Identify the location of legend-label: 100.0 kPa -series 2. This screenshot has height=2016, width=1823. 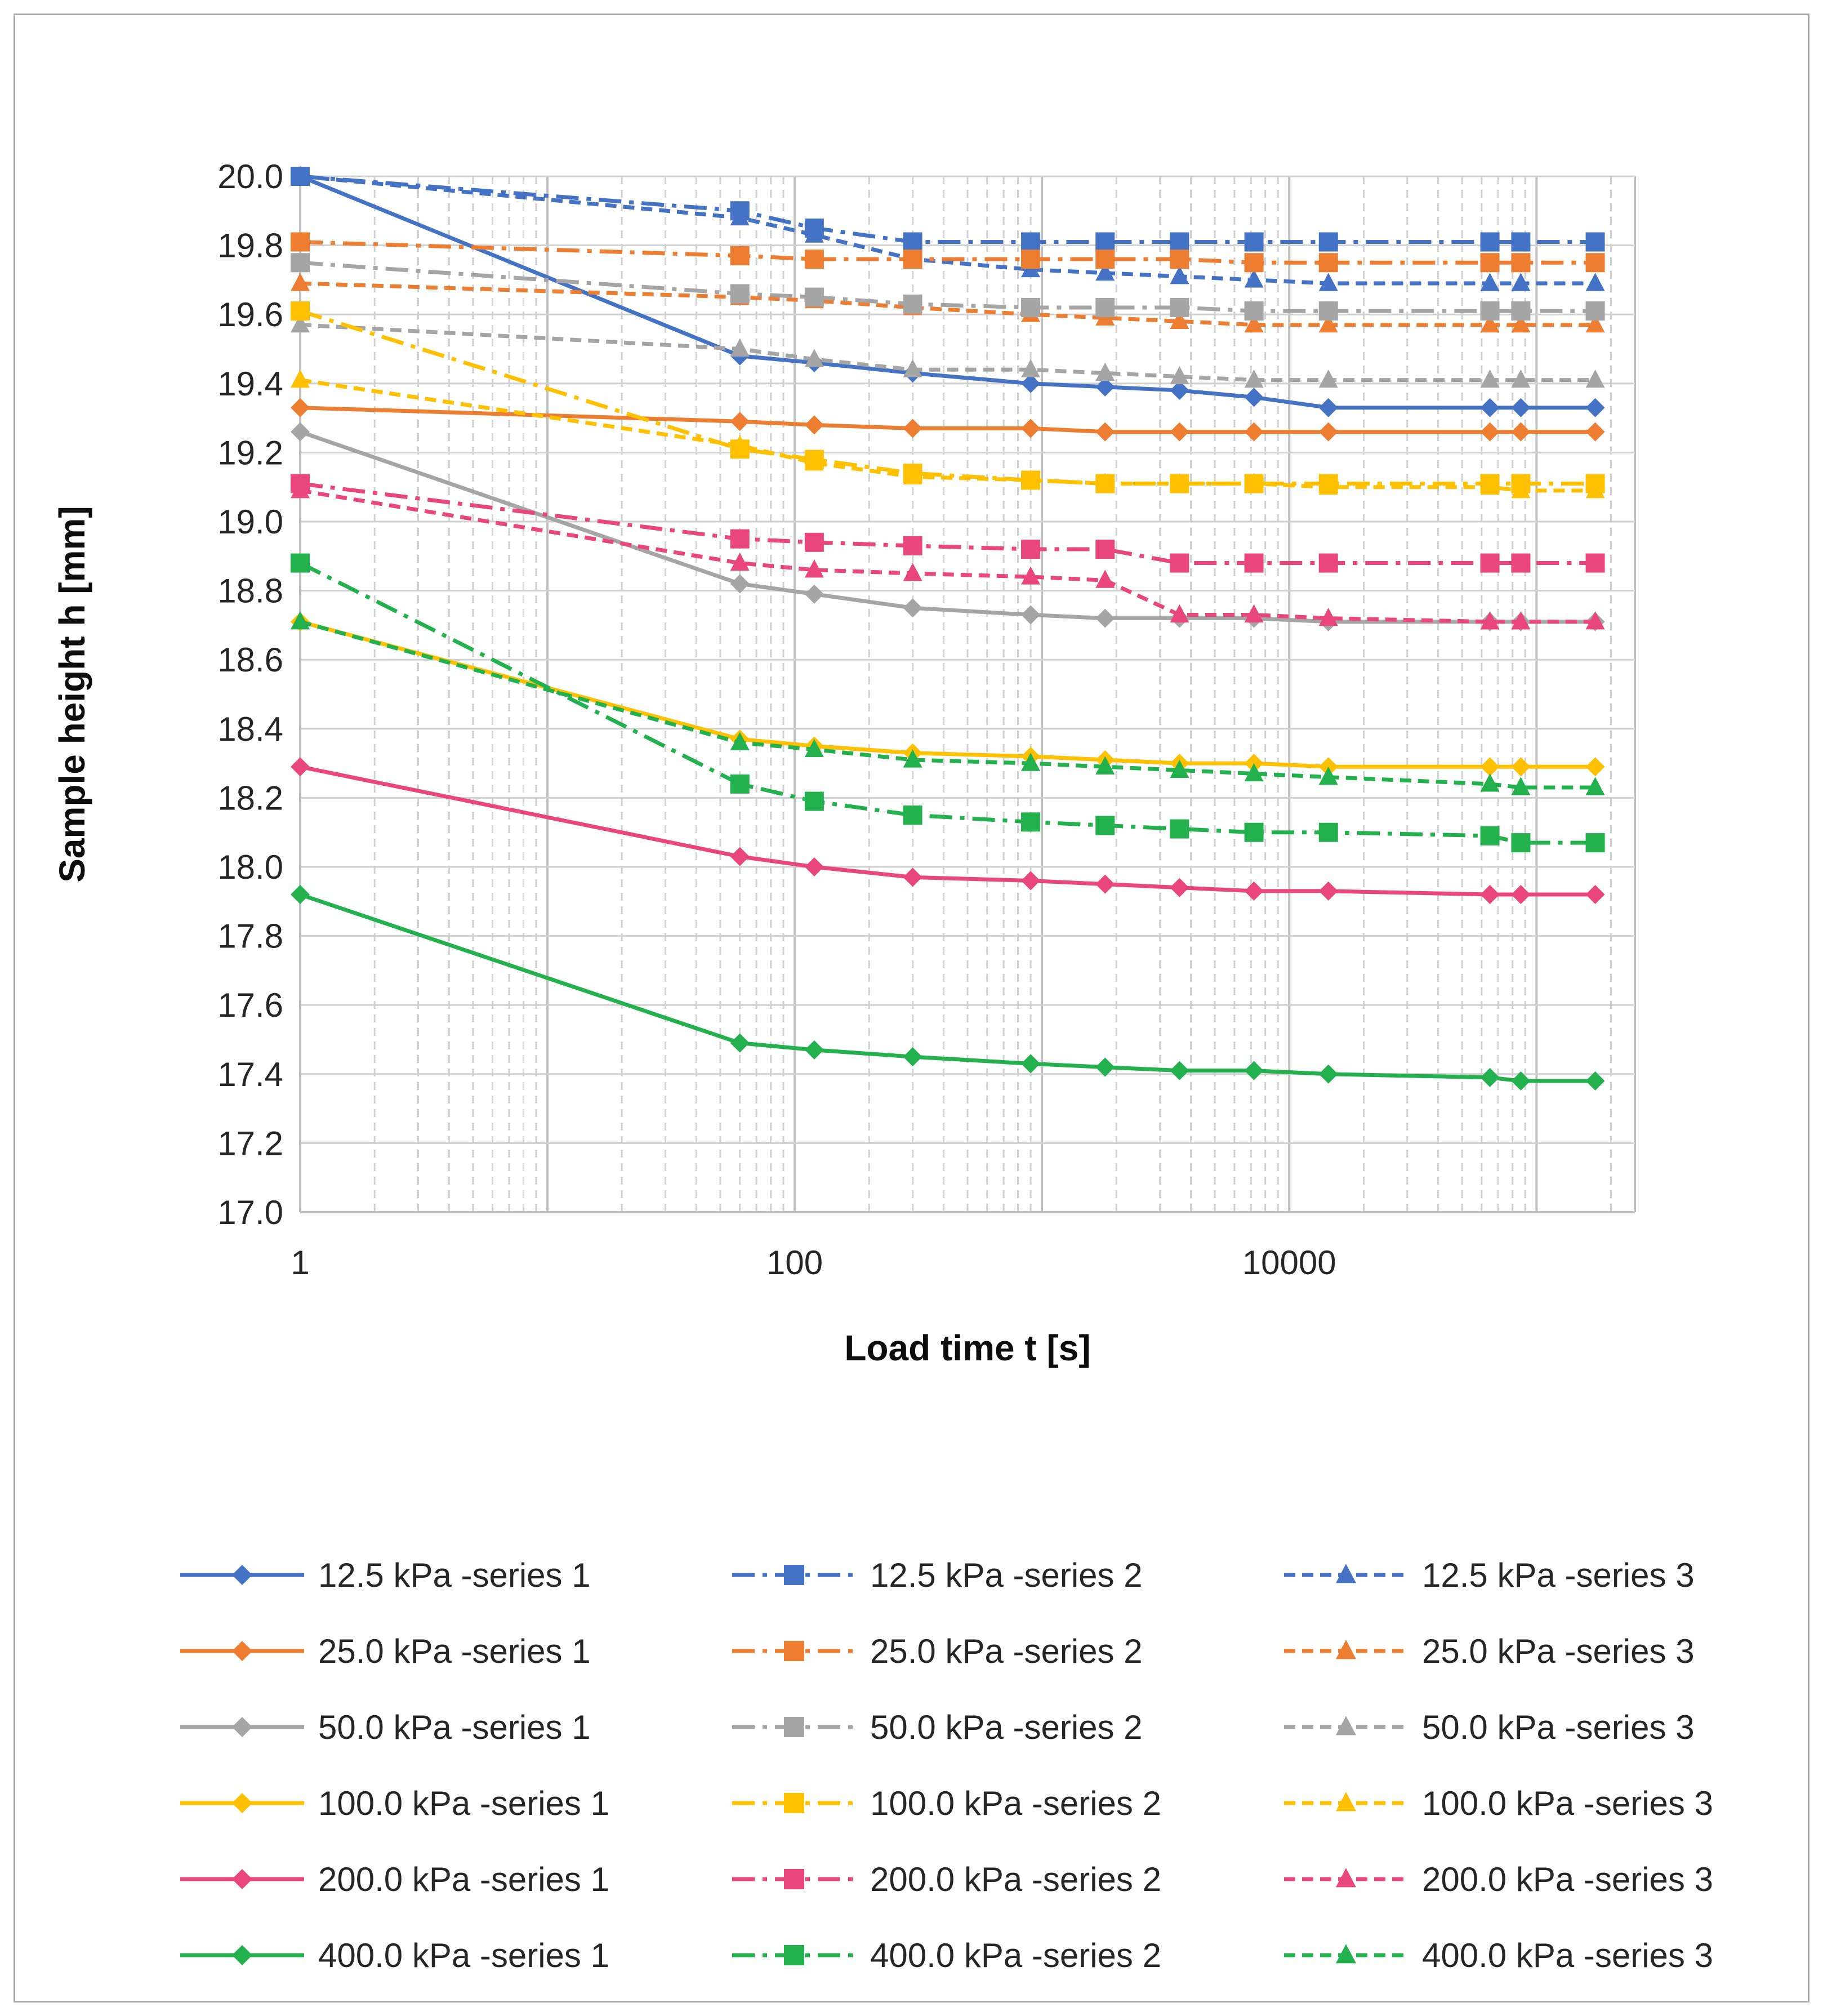
(1016, 1803).